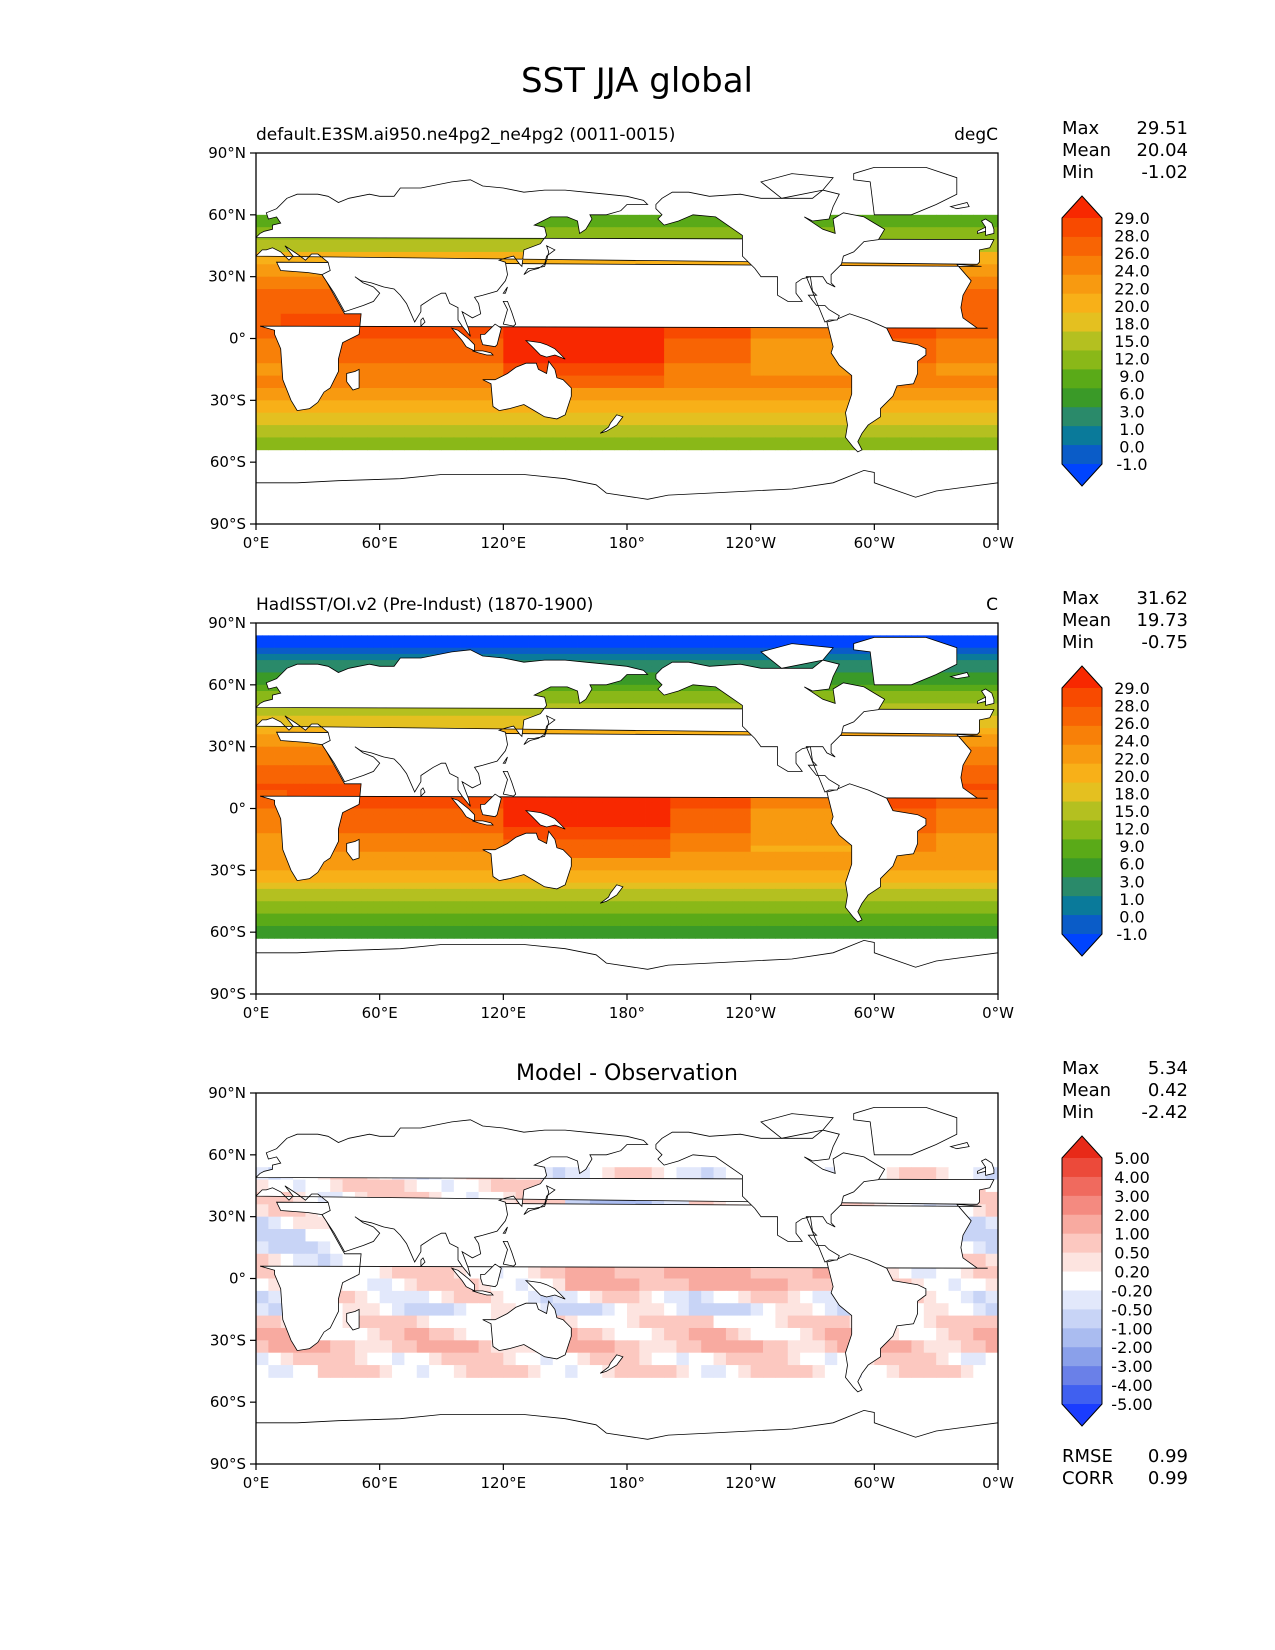 The image size is (1275, 1650). What do you see at coordinates (1082, 379) in the screenshot?
I see `colorbar-segment` at bounding box center [1082, 379].